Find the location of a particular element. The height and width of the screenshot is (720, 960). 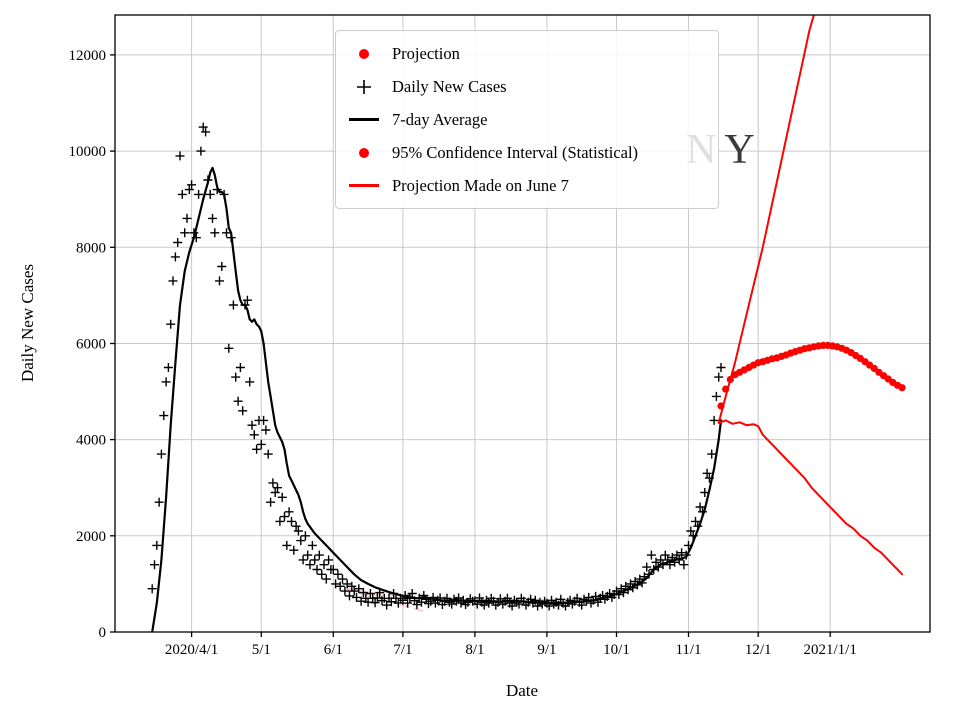

legend-item-june7-projection: Projection Made on June 7 is located at coordinates (527, 185).